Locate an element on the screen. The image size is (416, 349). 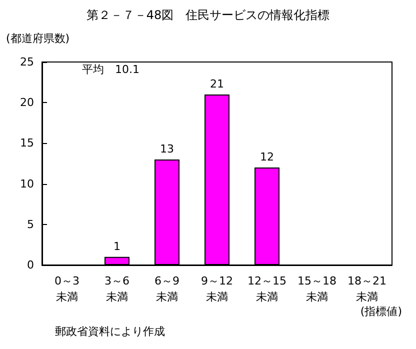
y-tick-label: 20 is located at coordinates (27, 103).